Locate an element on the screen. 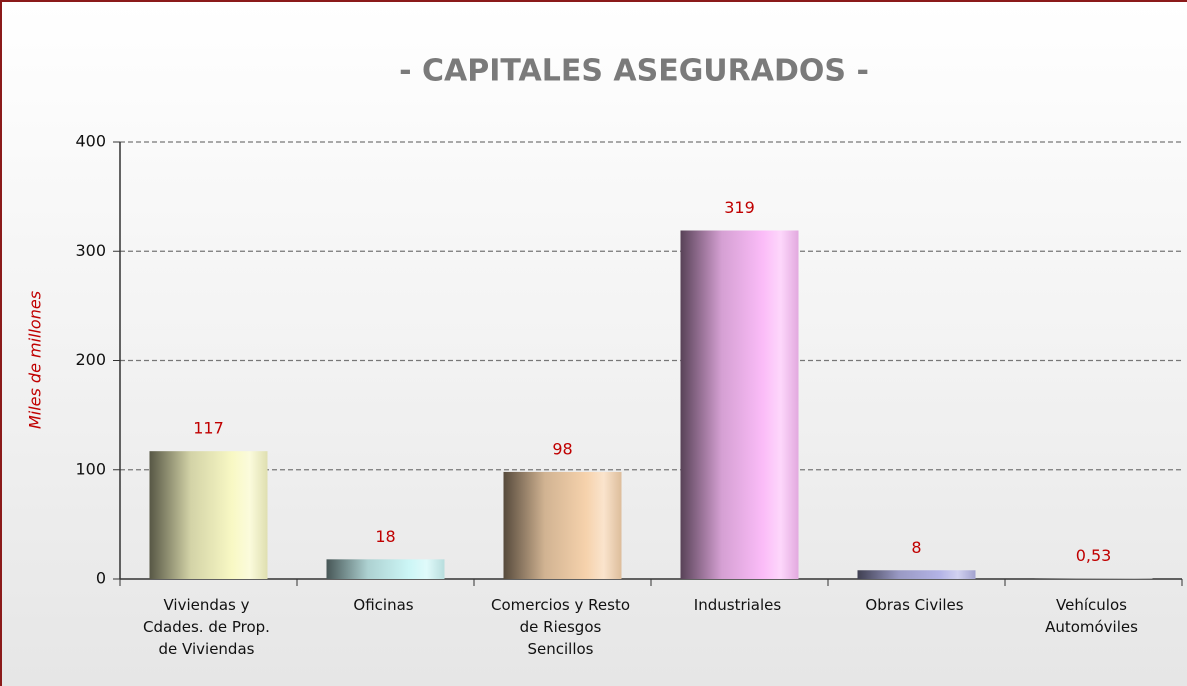 This screenshot has height=686, width=1187. x-tick-label: Oficinas is located at coordinates (383, 605).